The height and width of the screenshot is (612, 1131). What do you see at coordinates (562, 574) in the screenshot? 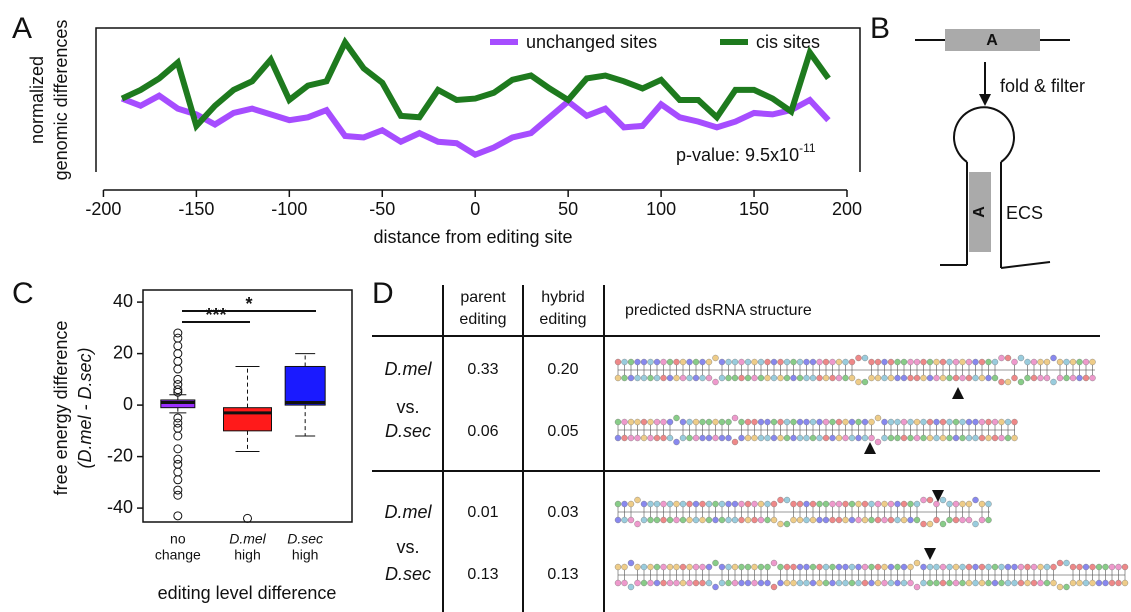
I see `editing-value: 0.13` at bounding box center [562, 574].